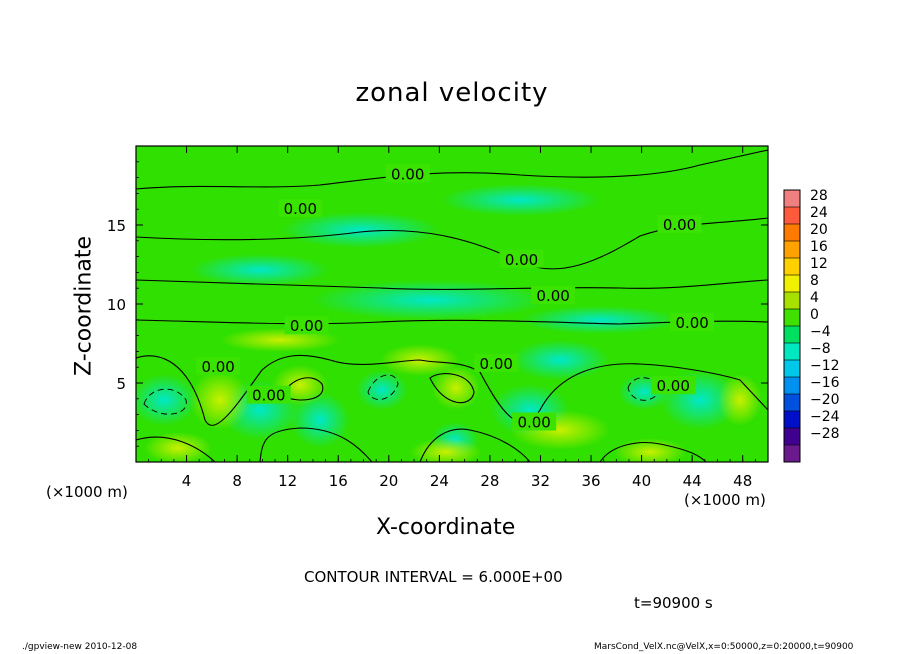 The width and height of the screenshot is (904, 654). Describe the element at coordinates (742, 481) in the screenshot. I see `x-tick-label: 48` at that location.